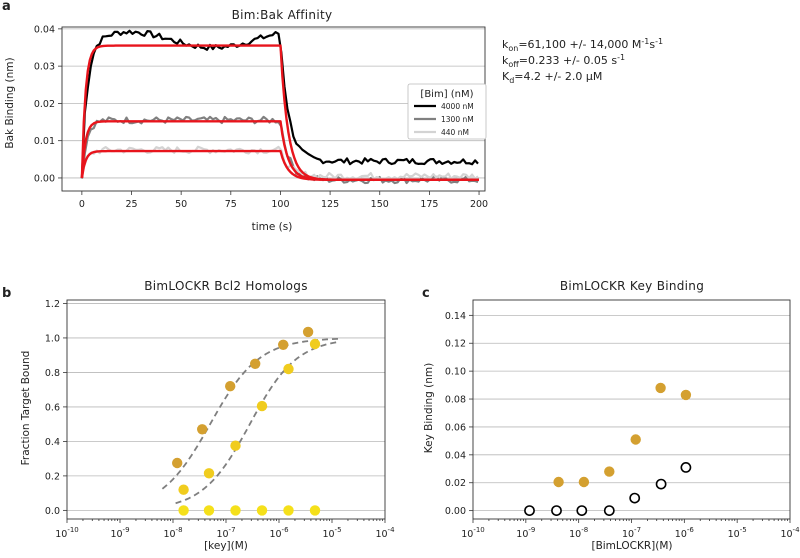 Image resolution: width=800 pixels, height=558 pixels. Describe the element at coordinates (737, 533) in the screenshot. I see `chart-c-xtick-label: 10⁻⁵` at that location.